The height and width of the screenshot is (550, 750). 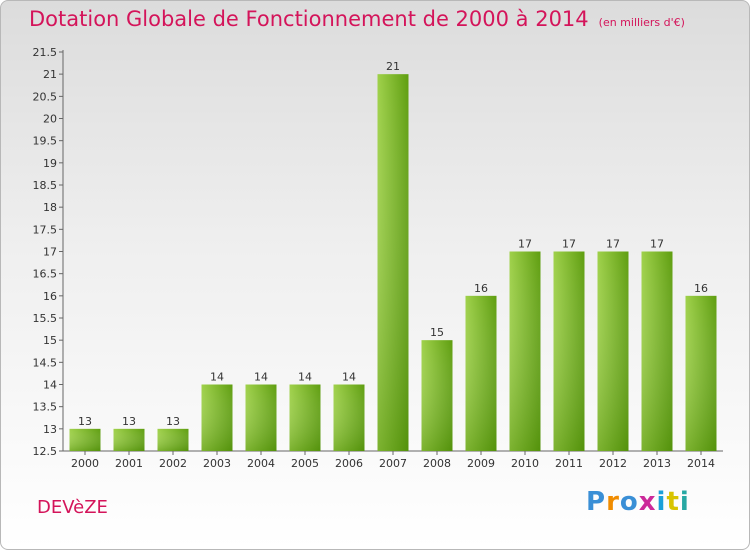 I want to click on x-tick-label: 2007, so click(x=393, y=463).